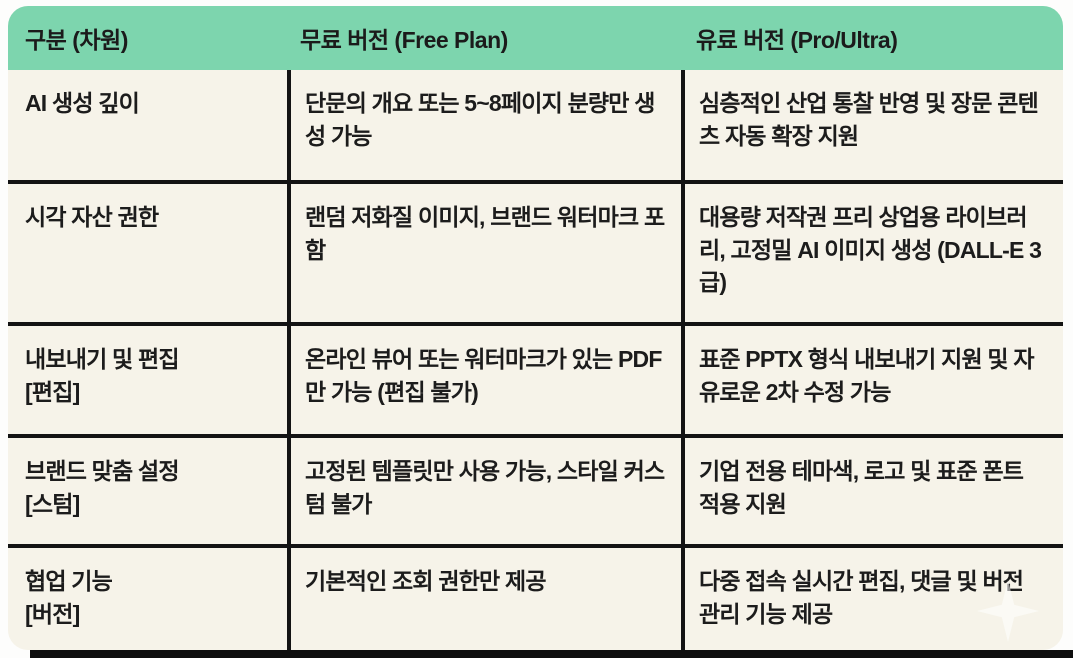  Describe the element at coordinates (872, 599) in the screenshot. I see `row-paid-value: 다중 접속 실시간 편집, 댓글 및 버전 관리 기능 제공` at that location.